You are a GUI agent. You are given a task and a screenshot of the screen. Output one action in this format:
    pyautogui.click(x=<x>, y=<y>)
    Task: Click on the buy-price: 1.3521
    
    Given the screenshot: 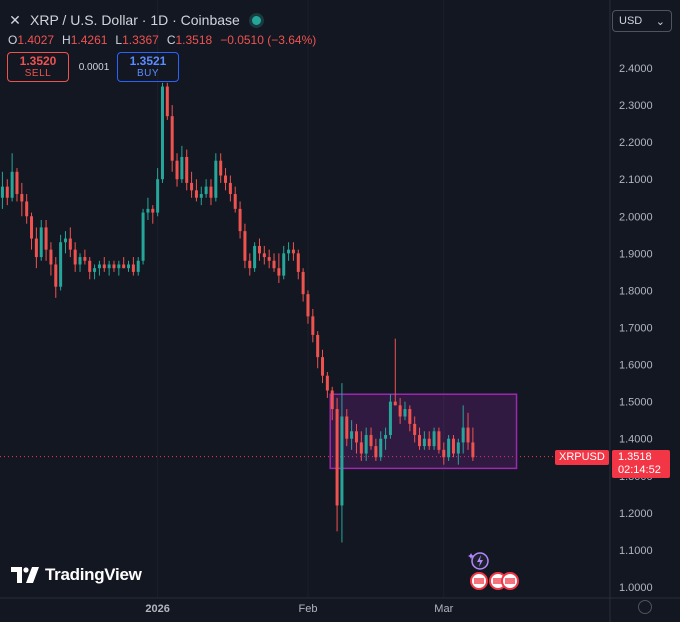 What is the action you would take?
    pyautogui.click(x=148, y=60)
    